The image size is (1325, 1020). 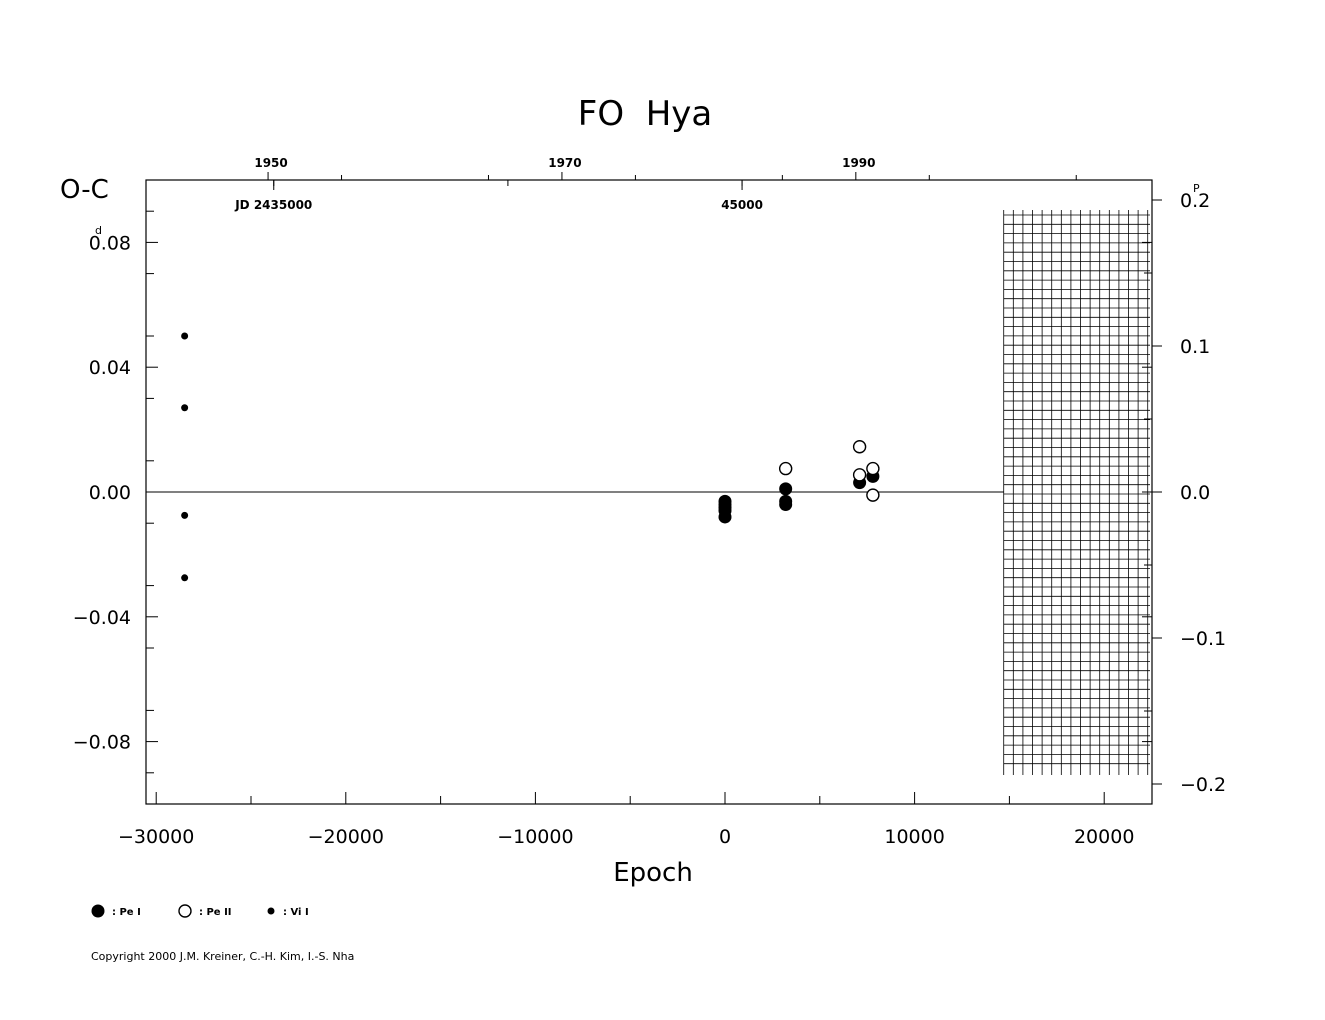 I want to click on legend-marker-pe-ii, so click(x=185, y=911).